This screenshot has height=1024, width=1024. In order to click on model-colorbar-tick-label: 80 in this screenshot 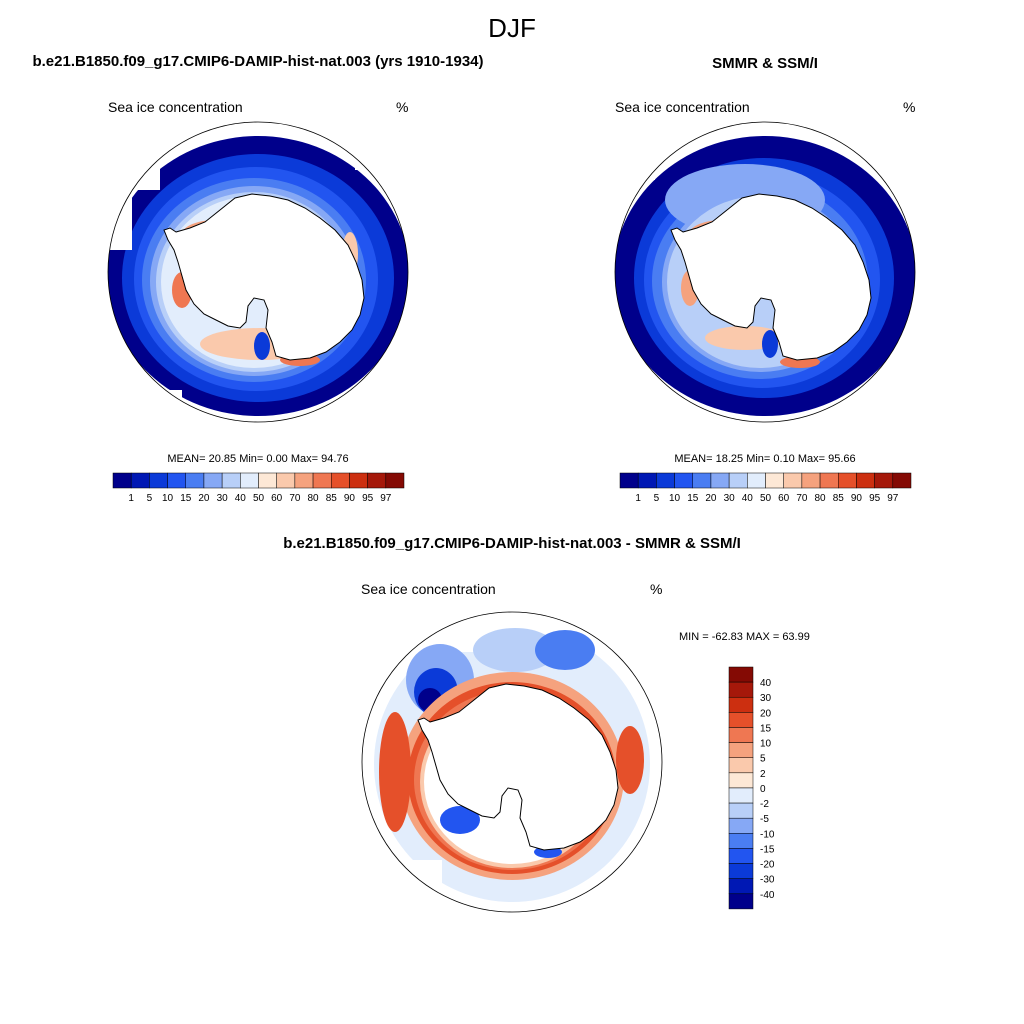, I will do `click(314, 498)`.